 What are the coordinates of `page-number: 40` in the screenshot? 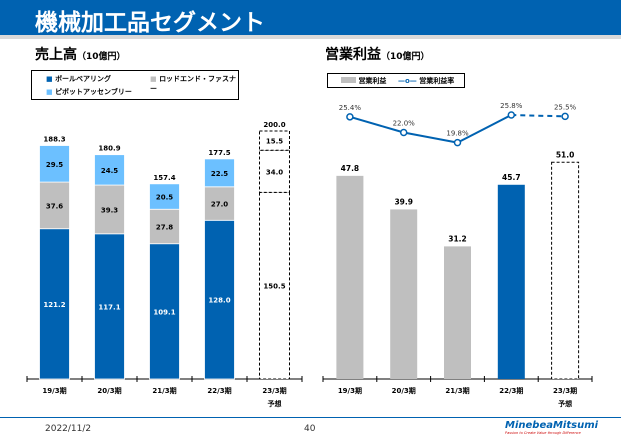 It's located at (310, 429).